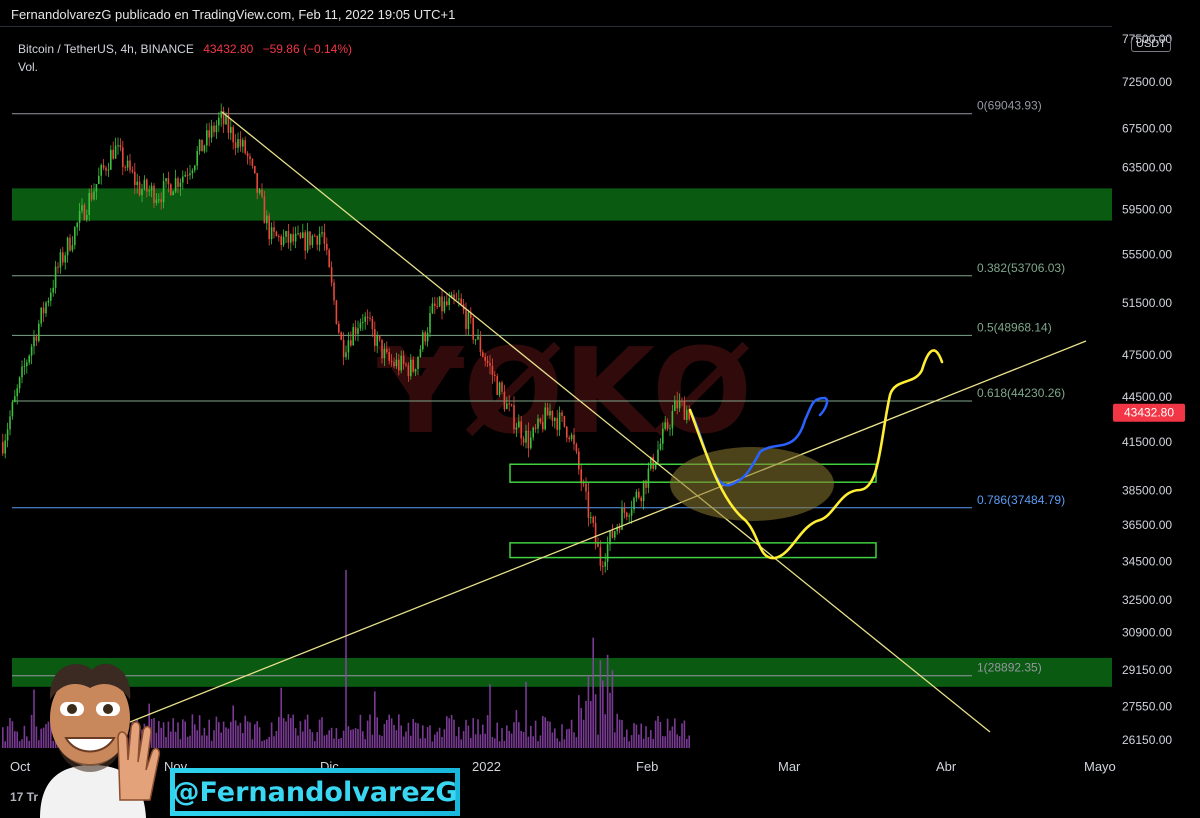 This screenshot has width=1200, height=818. Describe the element at coordinates (563, 766) in the screenshot. I see `time-axis: Oct Nov Dic 2022 Feb Mar Abr Mayo` at that location.